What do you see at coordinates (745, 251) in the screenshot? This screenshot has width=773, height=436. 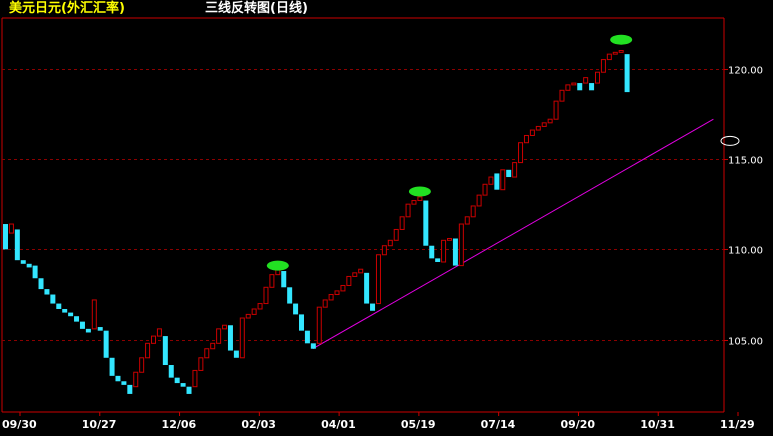 I see `y-tick-label: 110.00` at bounding box center [745, 251].